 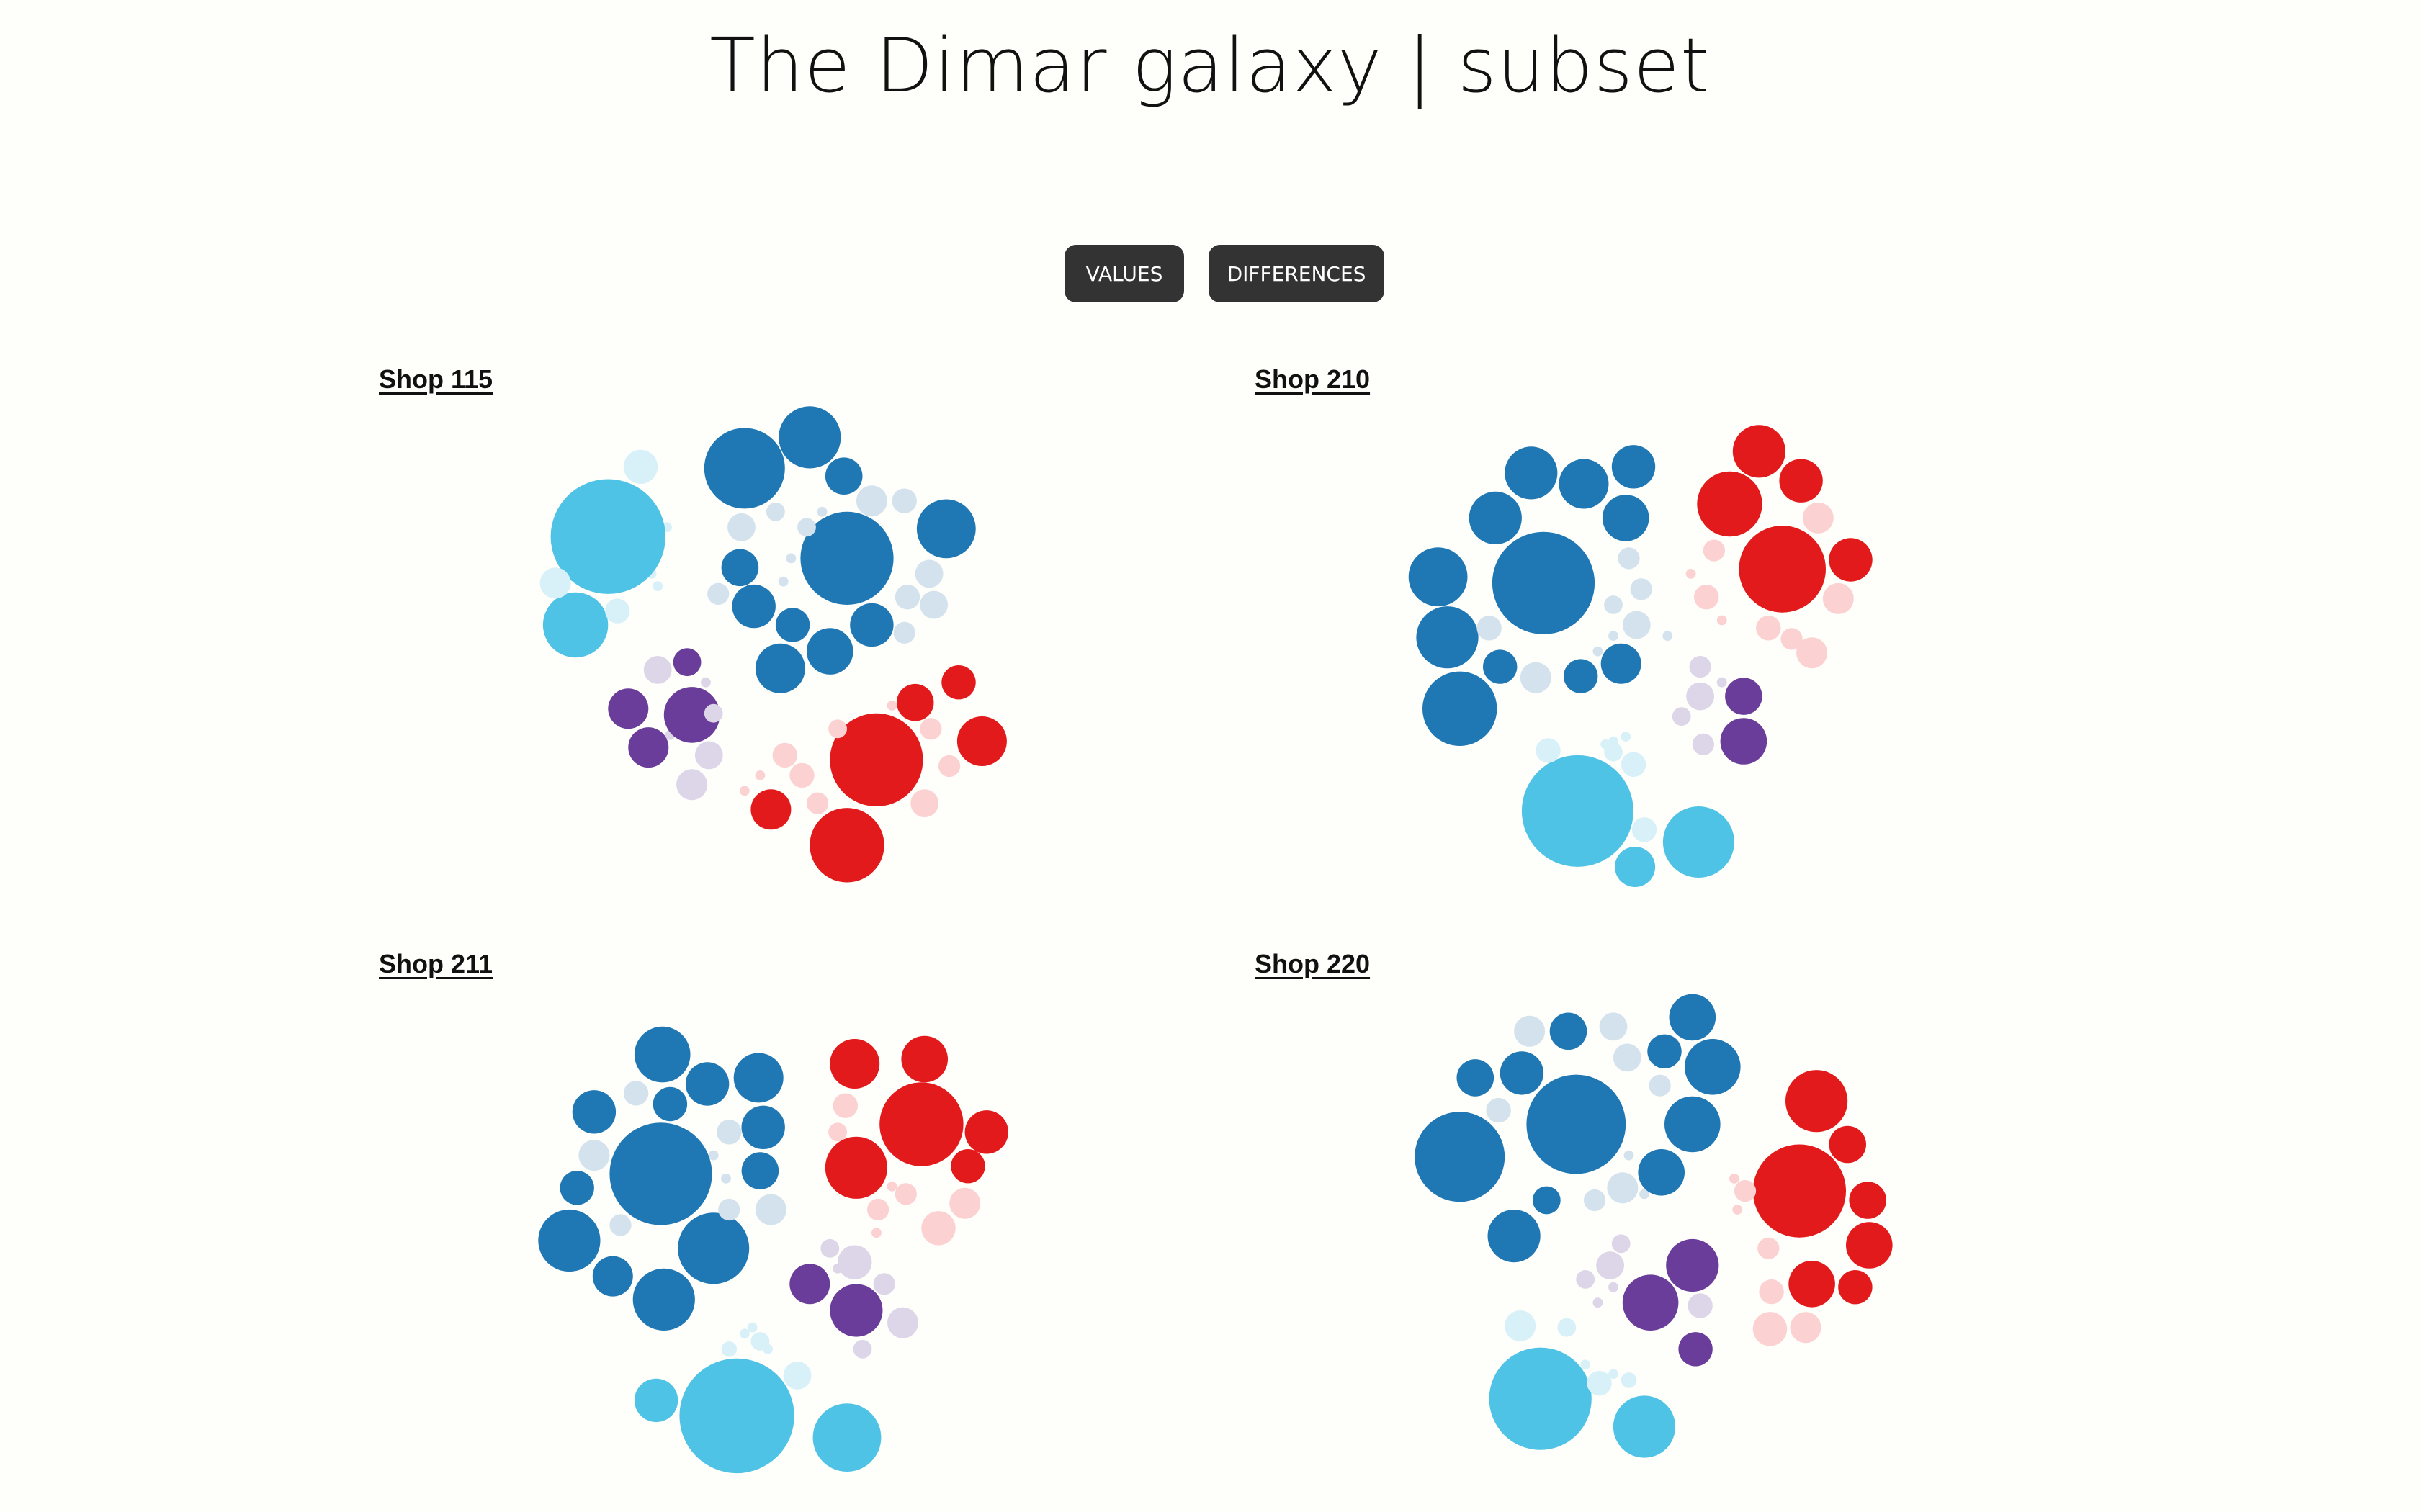 What do you see at coordinates (1313, 963) in the screenshot?
I see `shop-220-title: Shop 220` at bounding box center [1313, 963].